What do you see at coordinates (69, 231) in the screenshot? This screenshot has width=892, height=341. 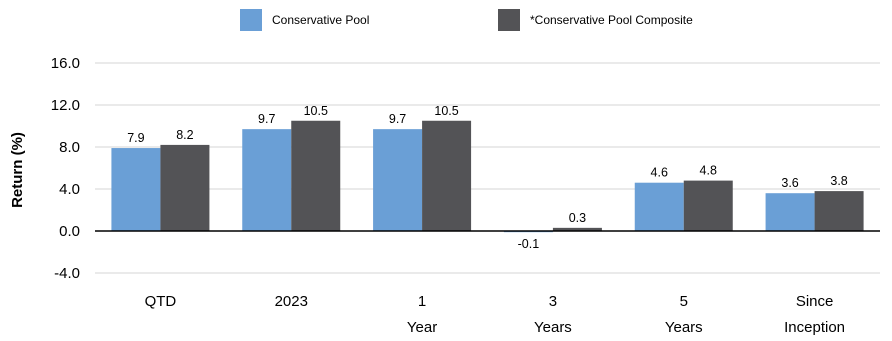 I see `y-tick-label: 0.0` at bounding box center [69, 231].